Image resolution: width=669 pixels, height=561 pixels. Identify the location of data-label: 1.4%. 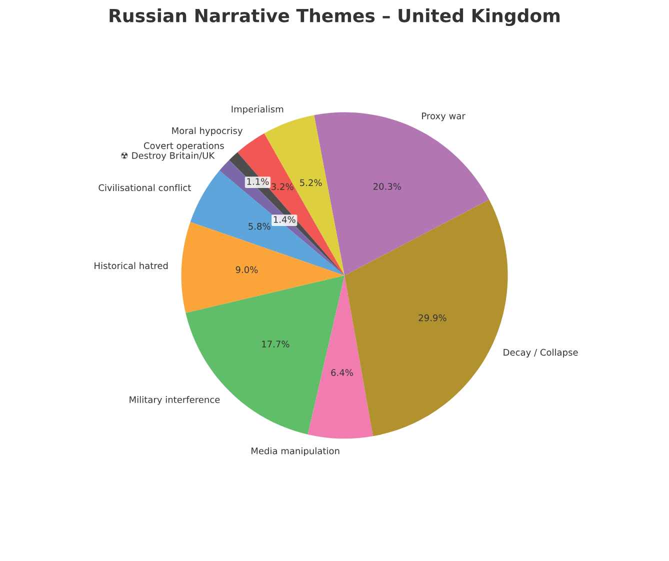
(285, 219).